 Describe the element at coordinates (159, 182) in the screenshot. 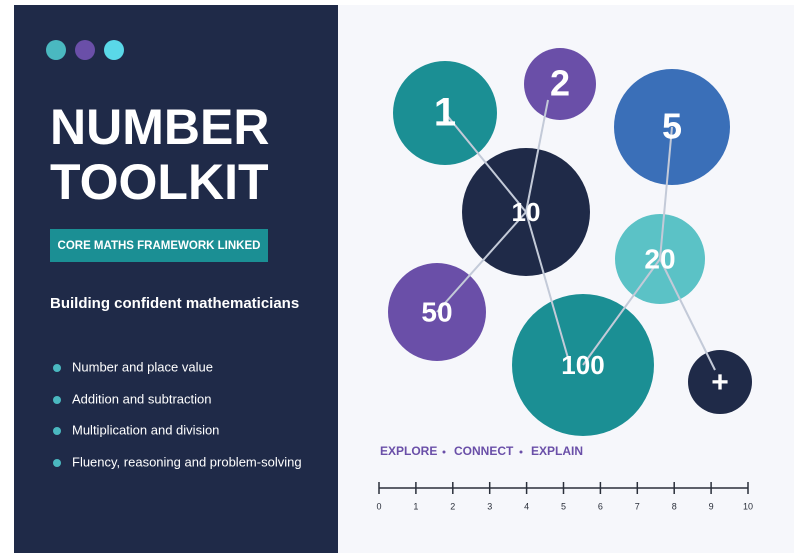

I see `title: TOOLKIT` at that location.